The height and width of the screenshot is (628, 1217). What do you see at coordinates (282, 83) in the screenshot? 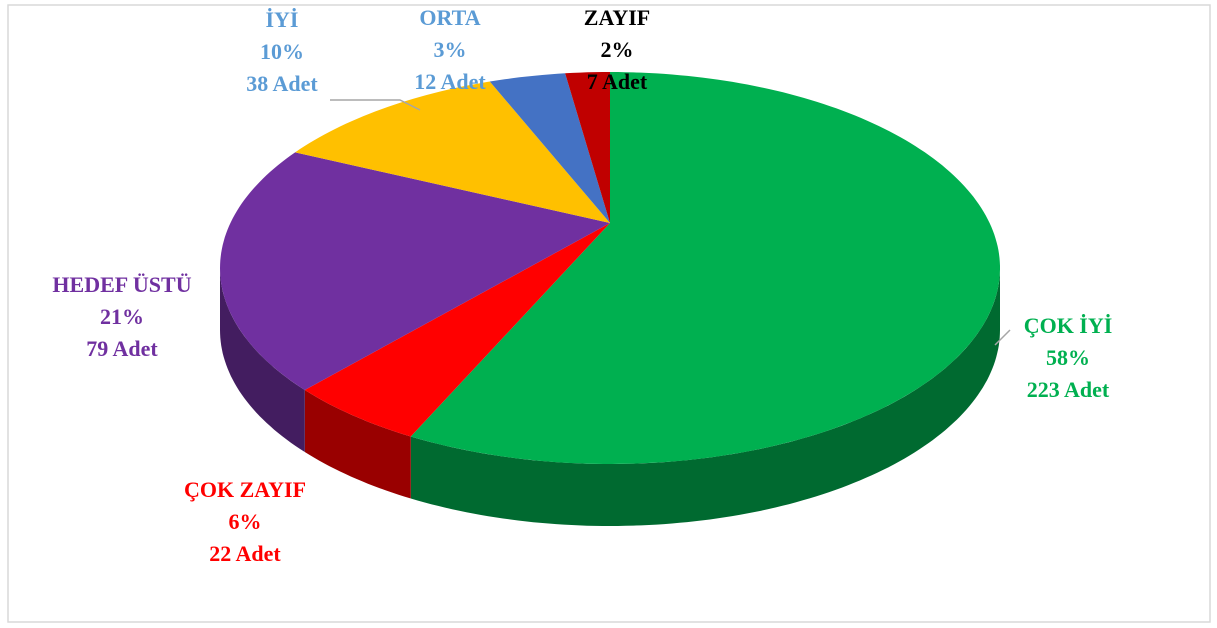
I see `label-value: 38 Adet` at bounding box center [282, 83].